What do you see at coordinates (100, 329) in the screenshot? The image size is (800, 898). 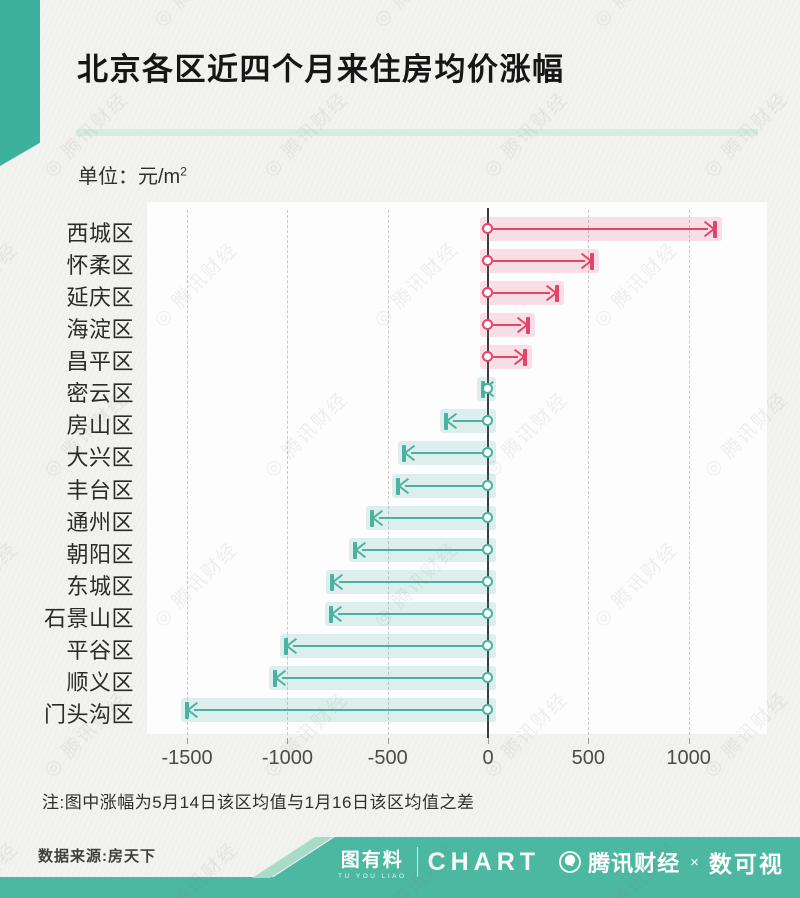 I see `district-label: 海淀区` at bounding box center [100, 329].